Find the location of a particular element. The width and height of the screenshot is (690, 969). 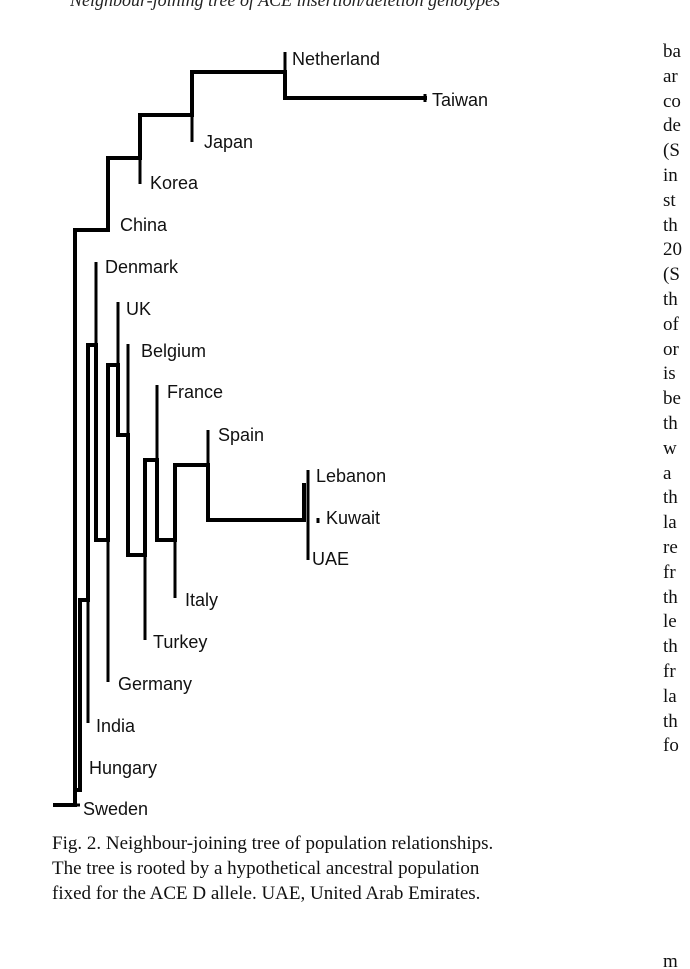

taxon-kuwait: Kuwait is located at coordinates (353, 518).